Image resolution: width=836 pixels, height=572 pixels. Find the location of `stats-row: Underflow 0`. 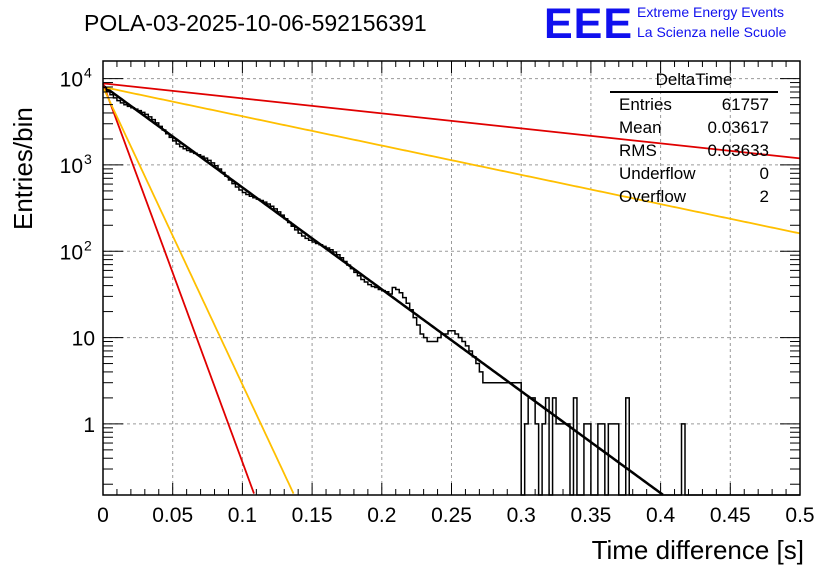

stats-row: Underflow 0 is located at coordinates (694, 173).